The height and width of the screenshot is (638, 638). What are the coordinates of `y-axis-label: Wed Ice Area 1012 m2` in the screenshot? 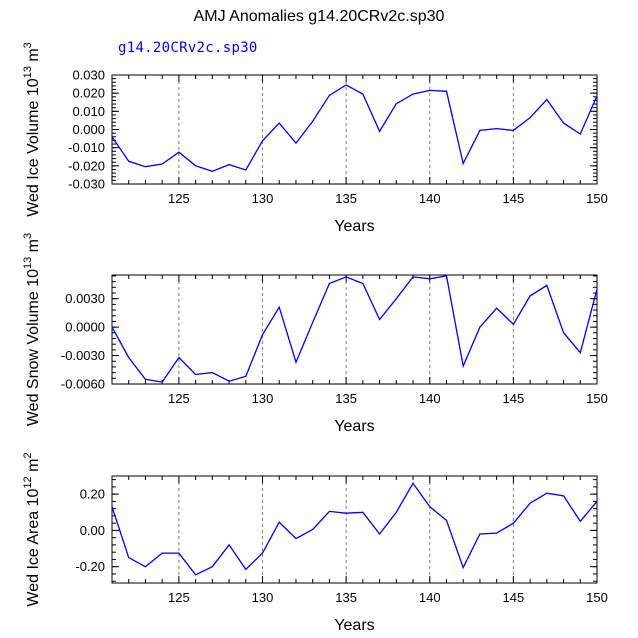 It's located at (32, 529).